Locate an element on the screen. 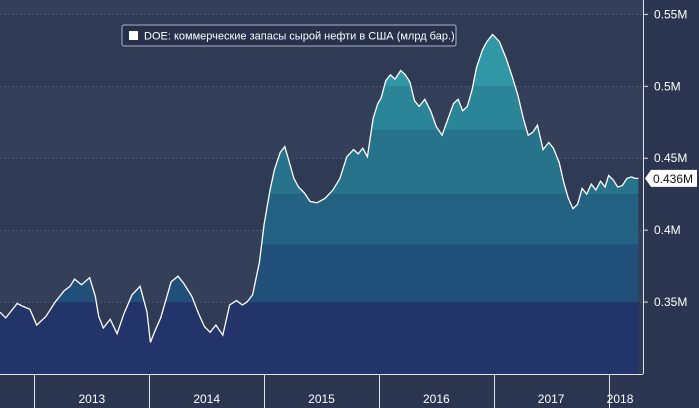 The width and height of the screenshot is (699, 408). x-tick-label: 2017 is located at coordinates (551, 399).